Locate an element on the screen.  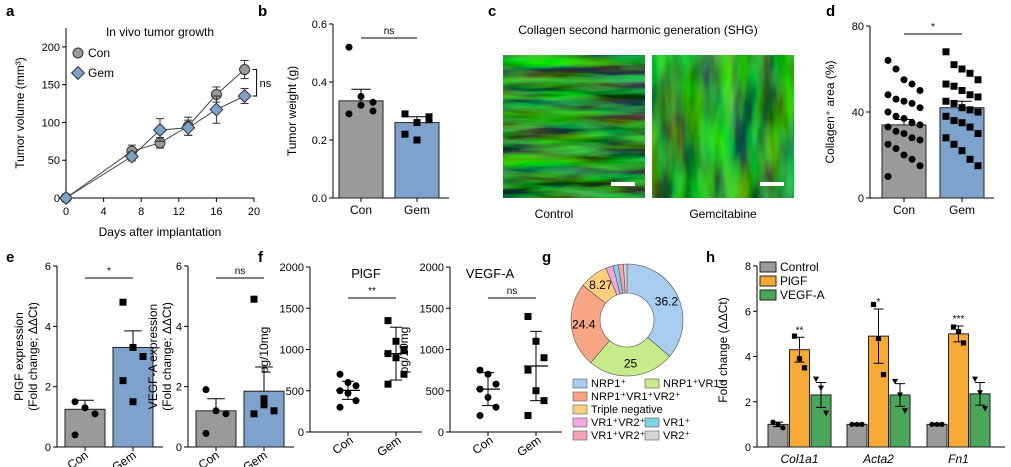
y-tick-label: 1000 is located at coordinates (292, 351).